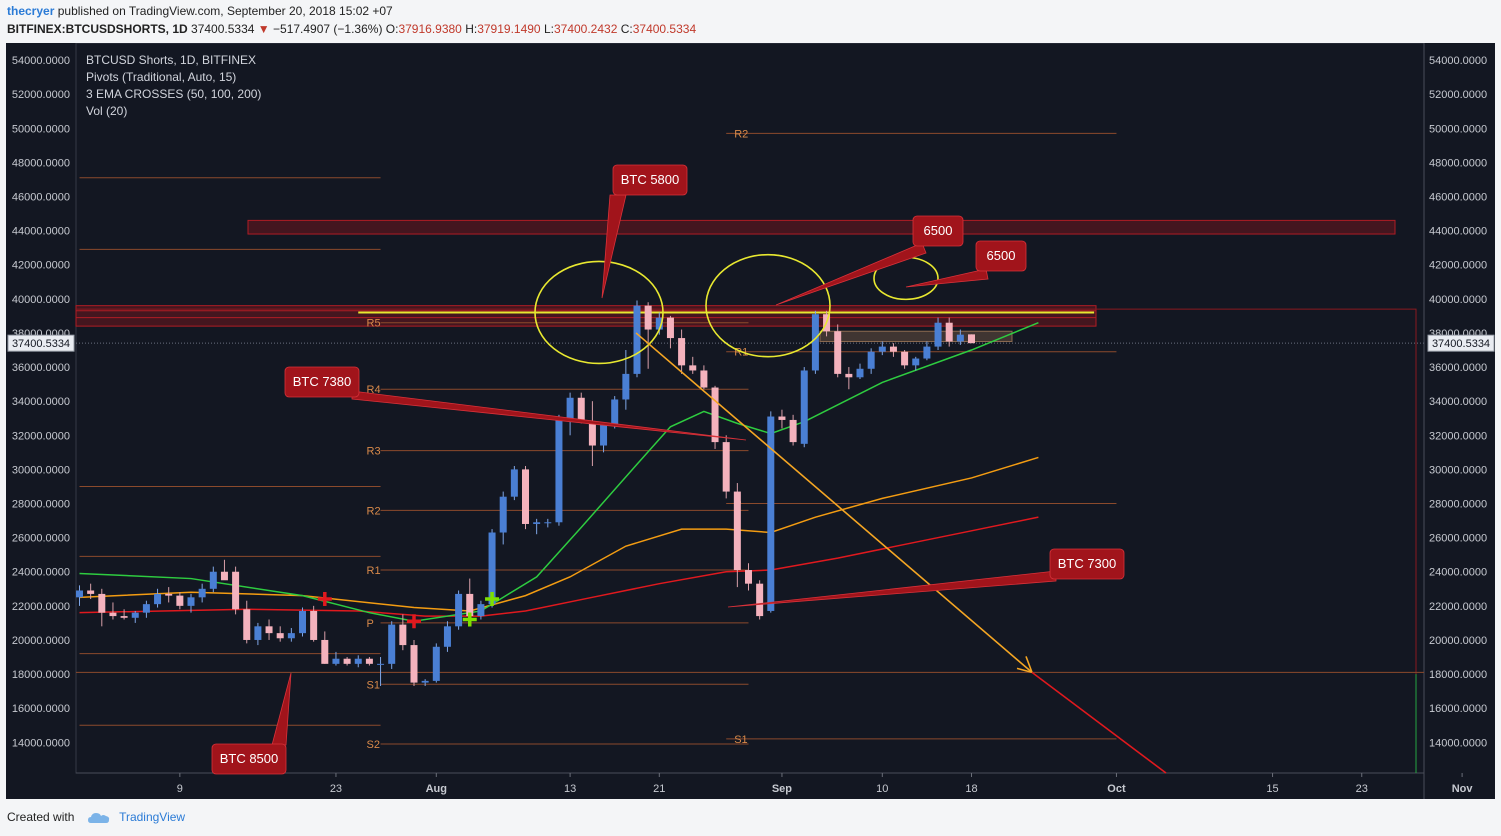 This screenshot has width=1501, height=836. I want to click on pivot-label: P, so click(370, 624).